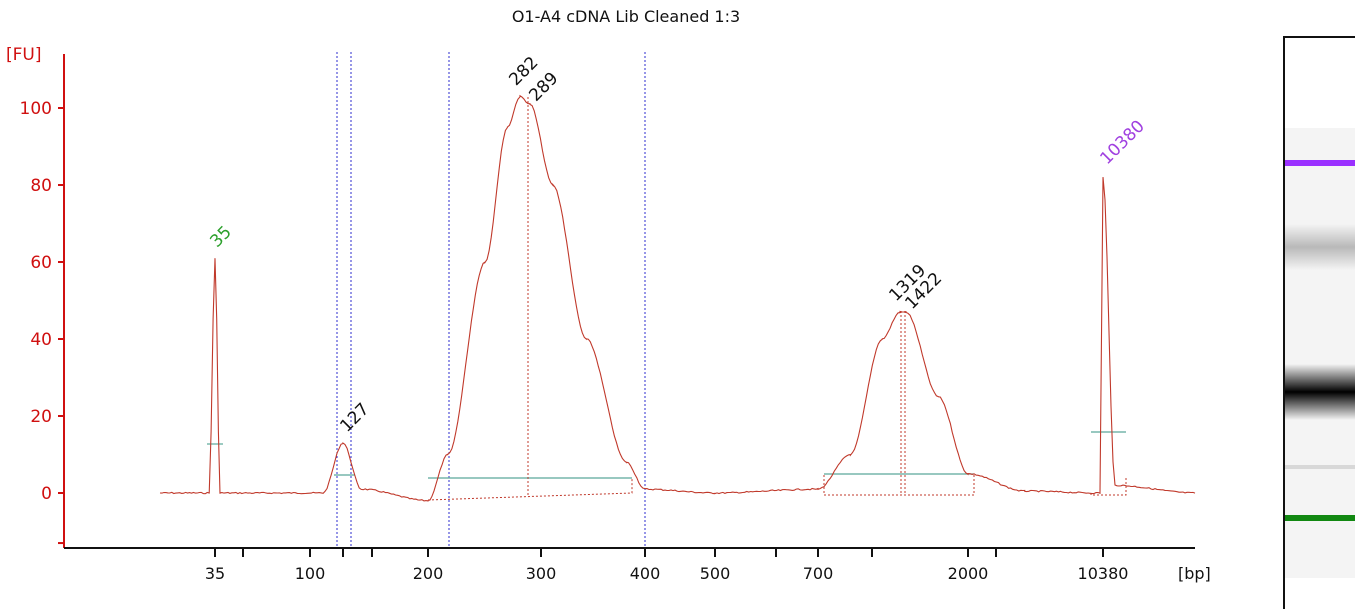 The image size is (1355, 609). Describe the element at coordinates (626, 16) in the screenshot. I see `chart-title: O1-A4 cDNA Lib Cleaned 1:3` at that location.